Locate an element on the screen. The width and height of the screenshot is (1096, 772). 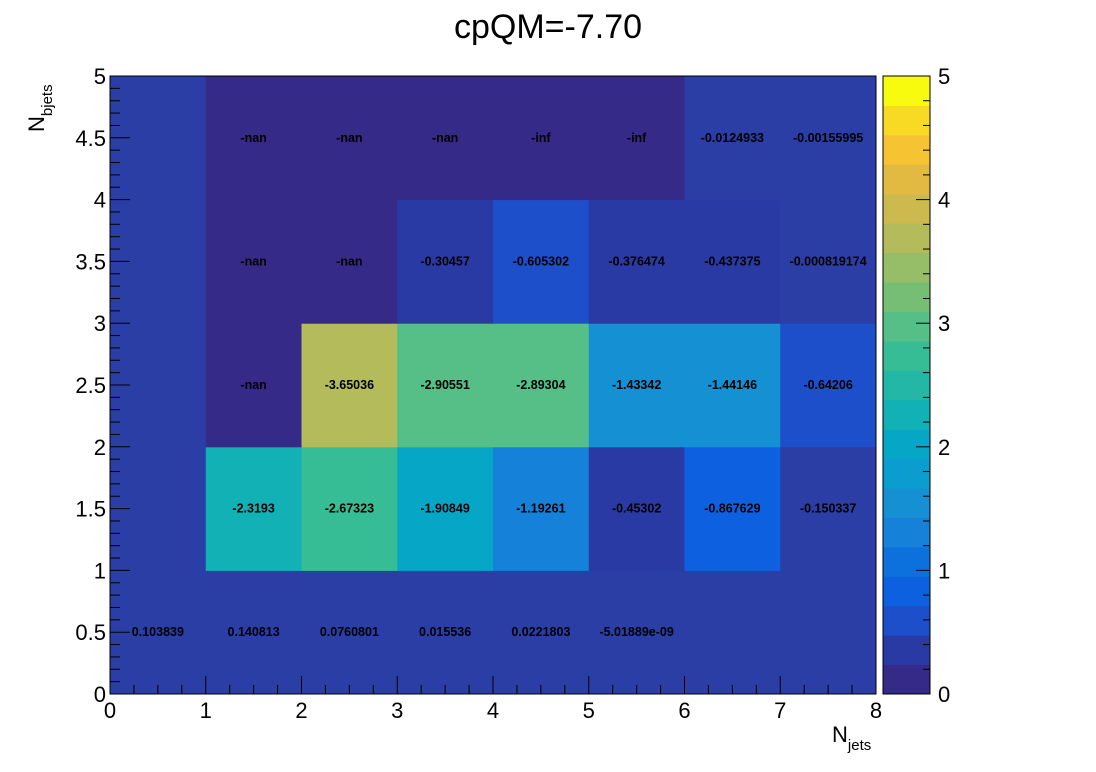
y-tick-label: 3.5 is located at coordinates (90, 261).